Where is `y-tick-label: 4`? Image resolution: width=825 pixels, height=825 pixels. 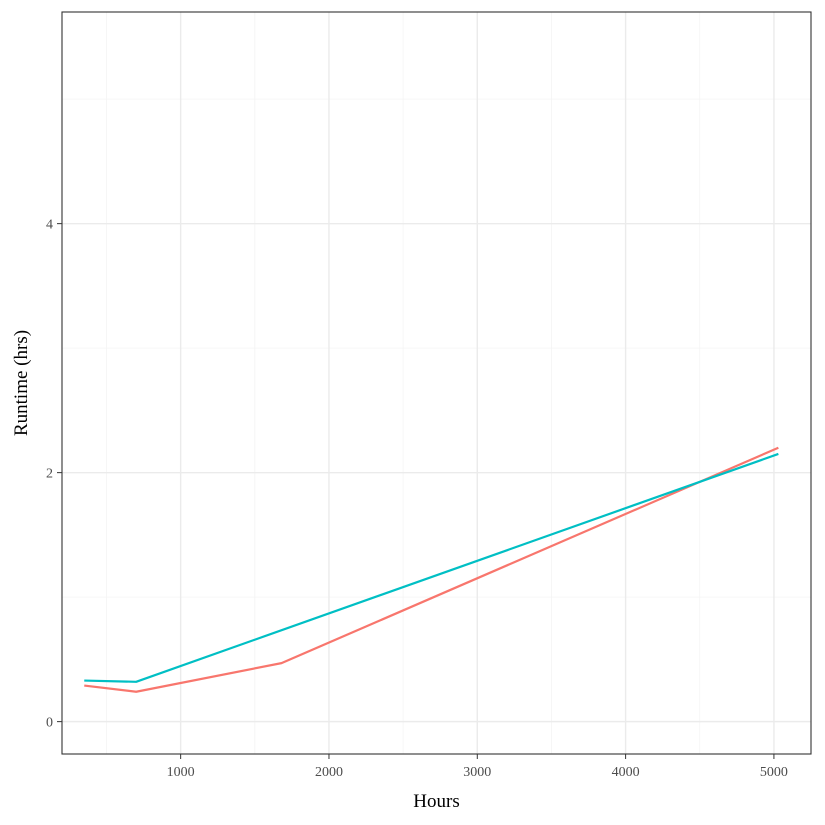
y-tick-label: 4 is located at coordinates (49, 225).